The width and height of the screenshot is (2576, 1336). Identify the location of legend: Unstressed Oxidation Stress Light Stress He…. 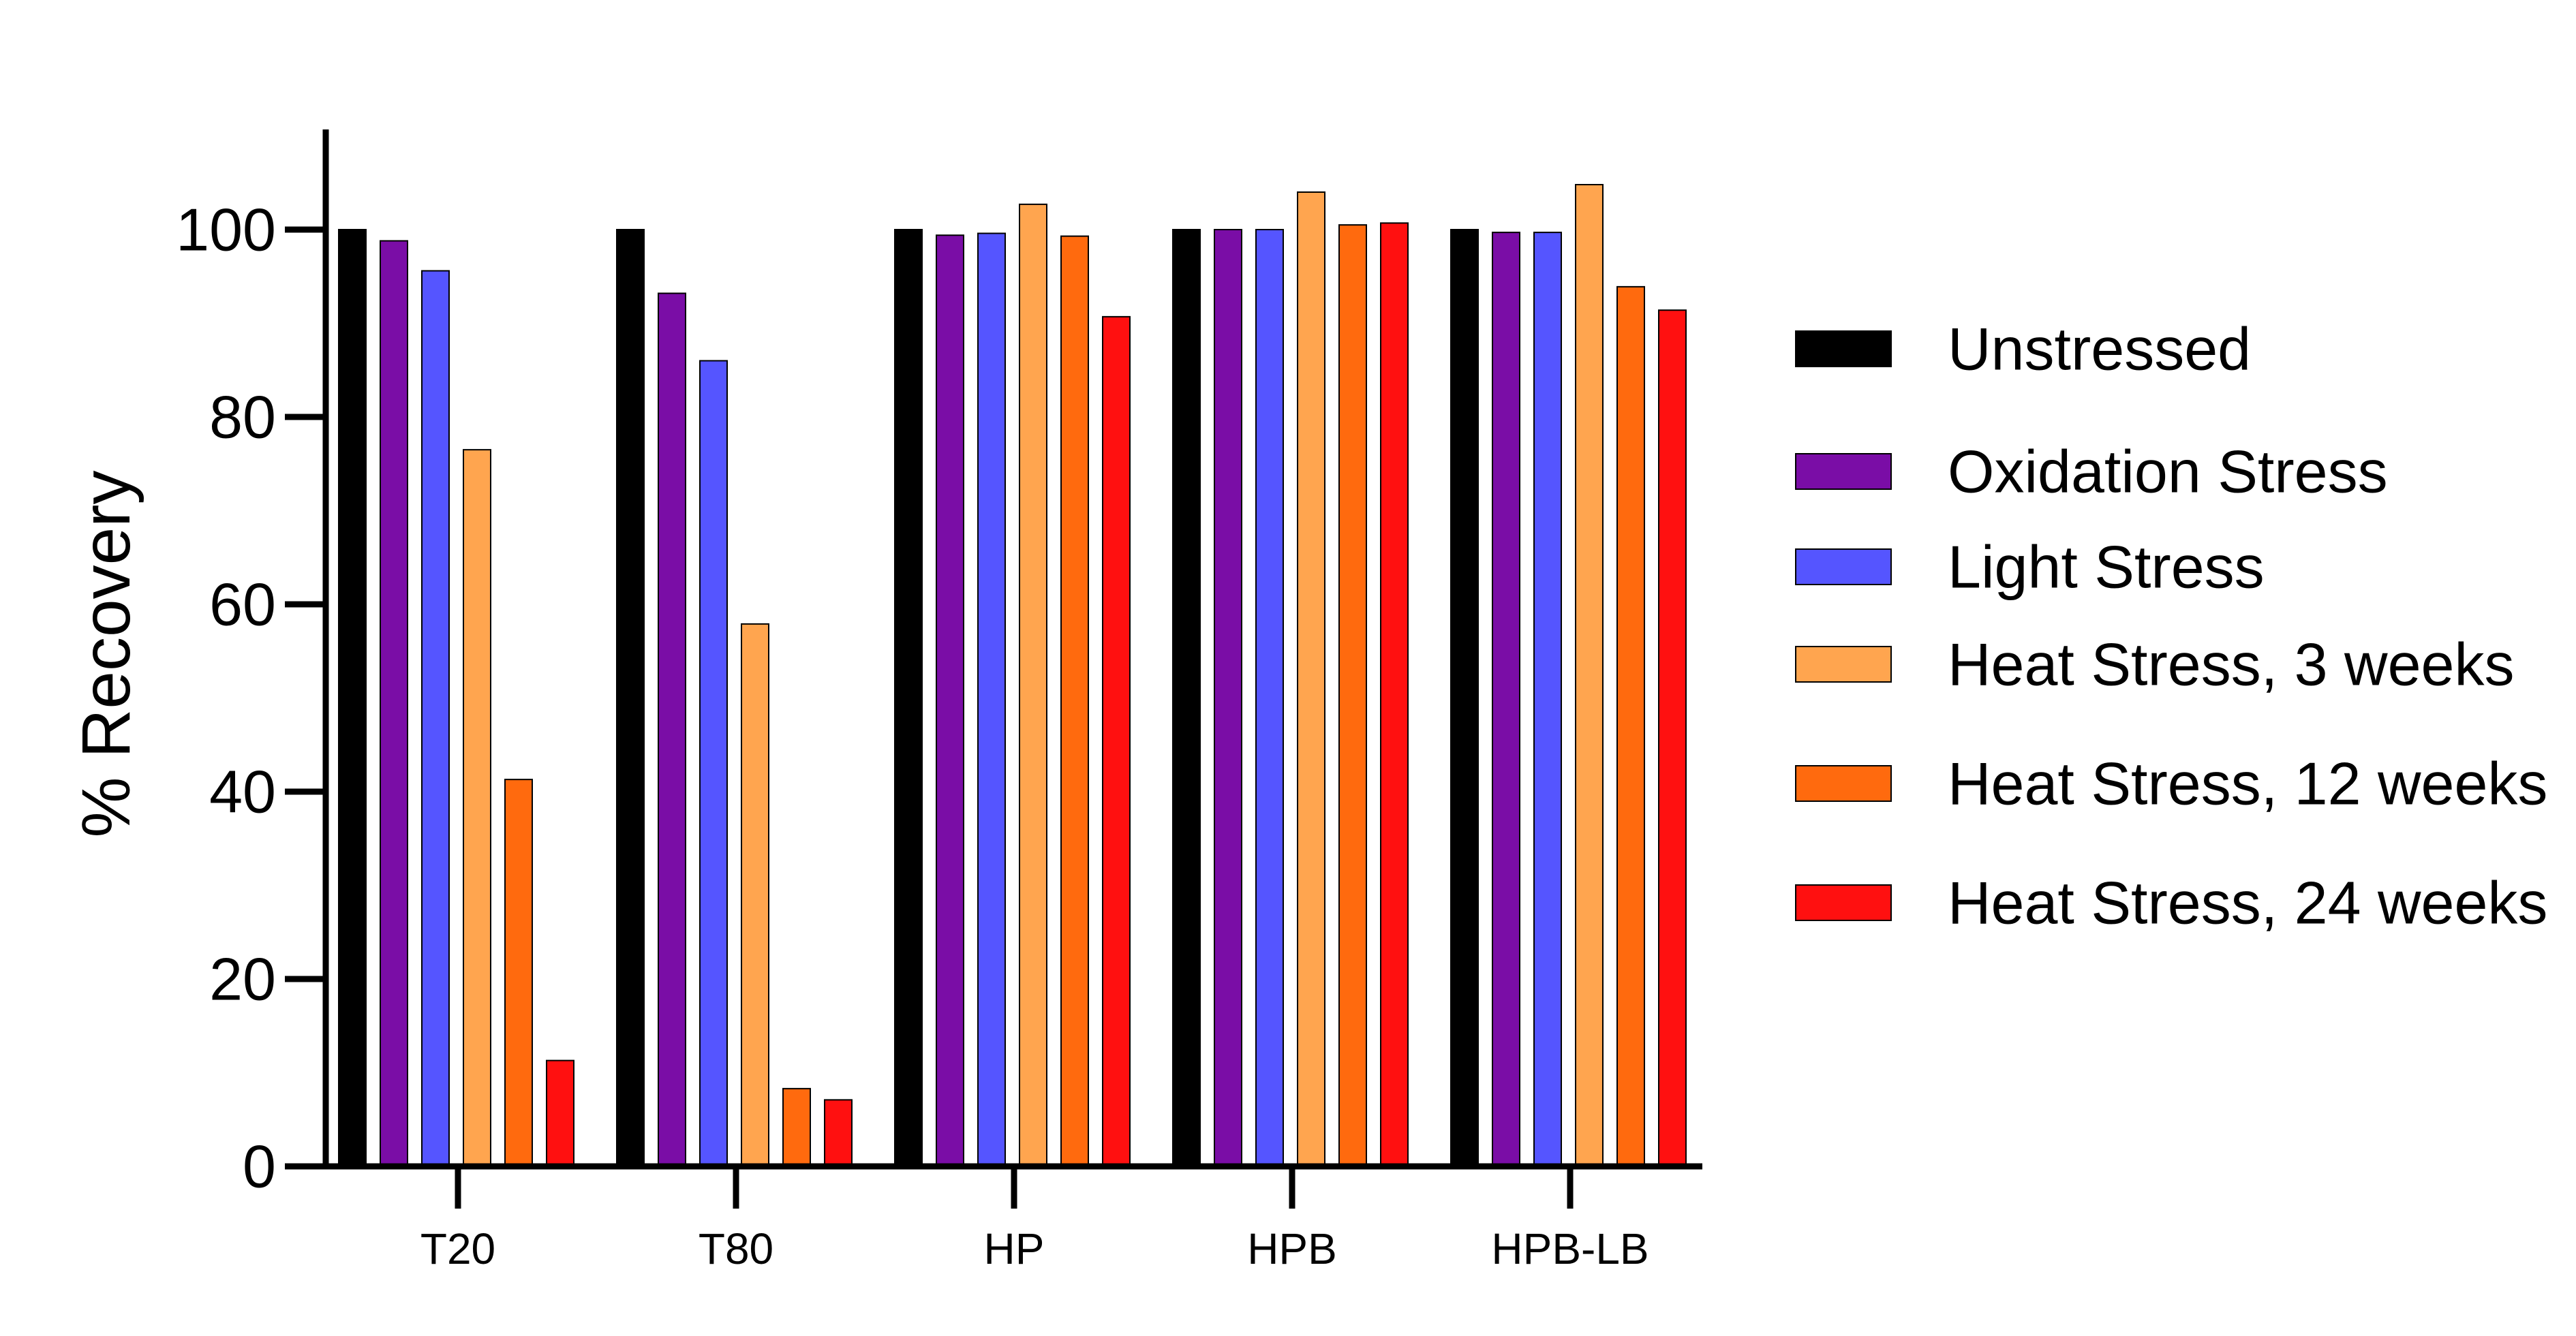
(2171, 626).